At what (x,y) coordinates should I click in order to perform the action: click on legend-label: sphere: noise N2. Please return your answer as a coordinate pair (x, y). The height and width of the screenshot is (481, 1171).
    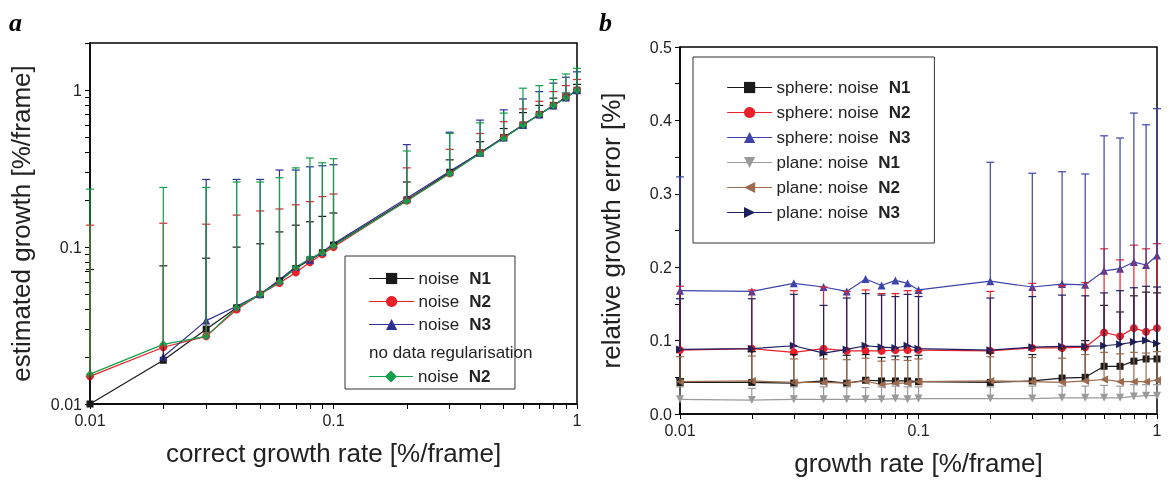
    Looking at the image, I should click on (843, 112).